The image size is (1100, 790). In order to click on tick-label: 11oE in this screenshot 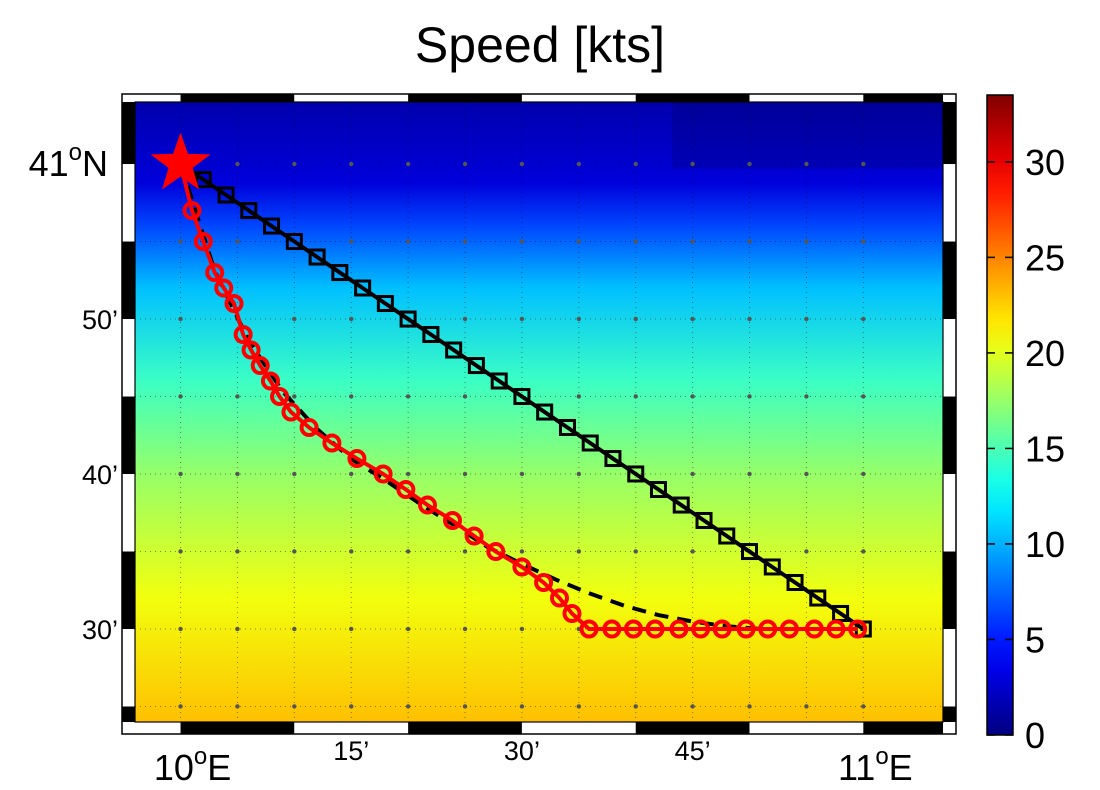, I will do `click(875, 765)`.